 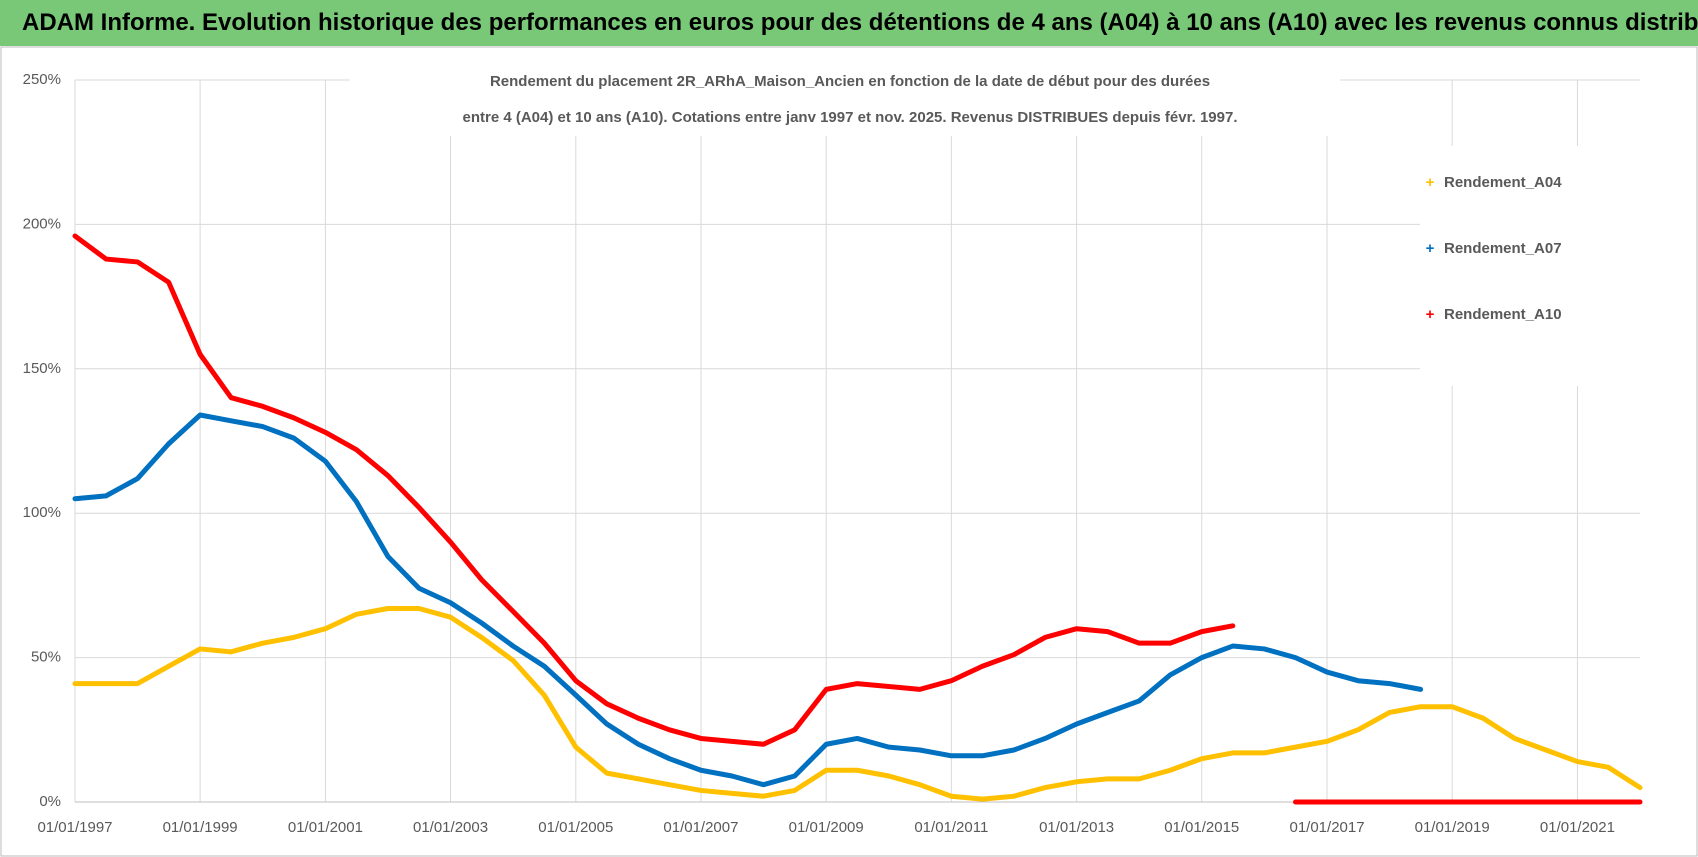 I want to click on x-tick-label: 01/01/1999, so click(x=200, y=827).